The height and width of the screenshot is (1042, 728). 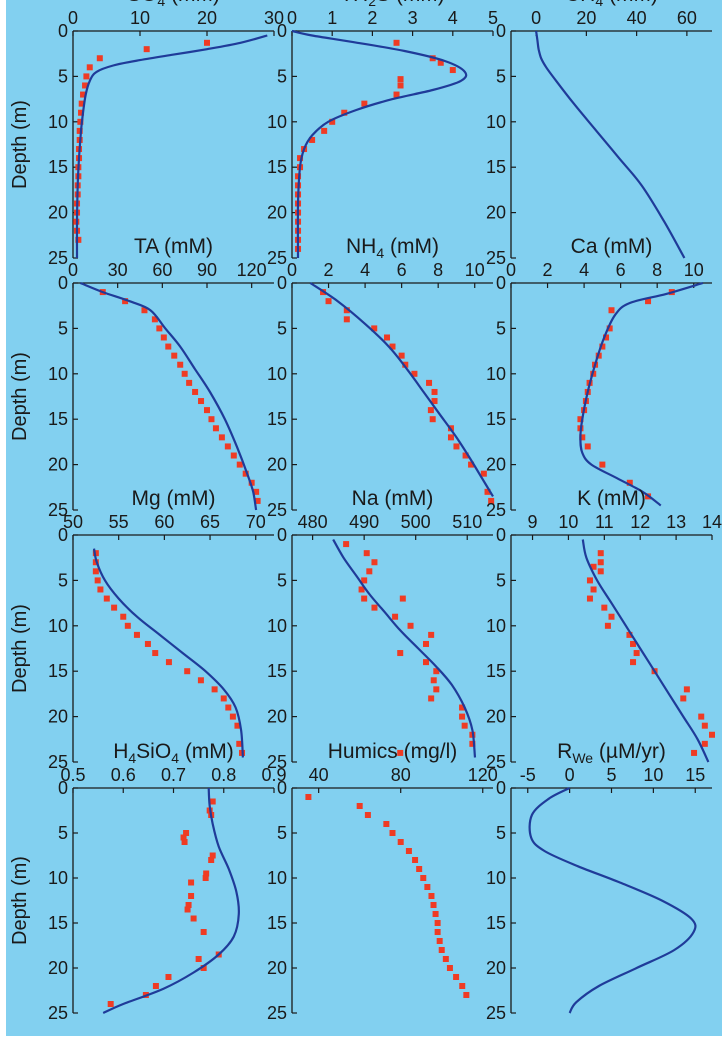 I want to click on x-tick-label: 490, so click(x=364, y=522).